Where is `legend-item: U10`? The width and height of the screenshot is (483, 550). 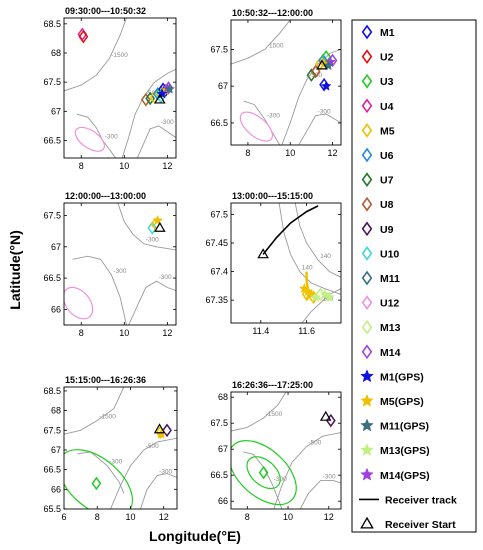
legend-item: U10 is located at coordinates (380, 253).